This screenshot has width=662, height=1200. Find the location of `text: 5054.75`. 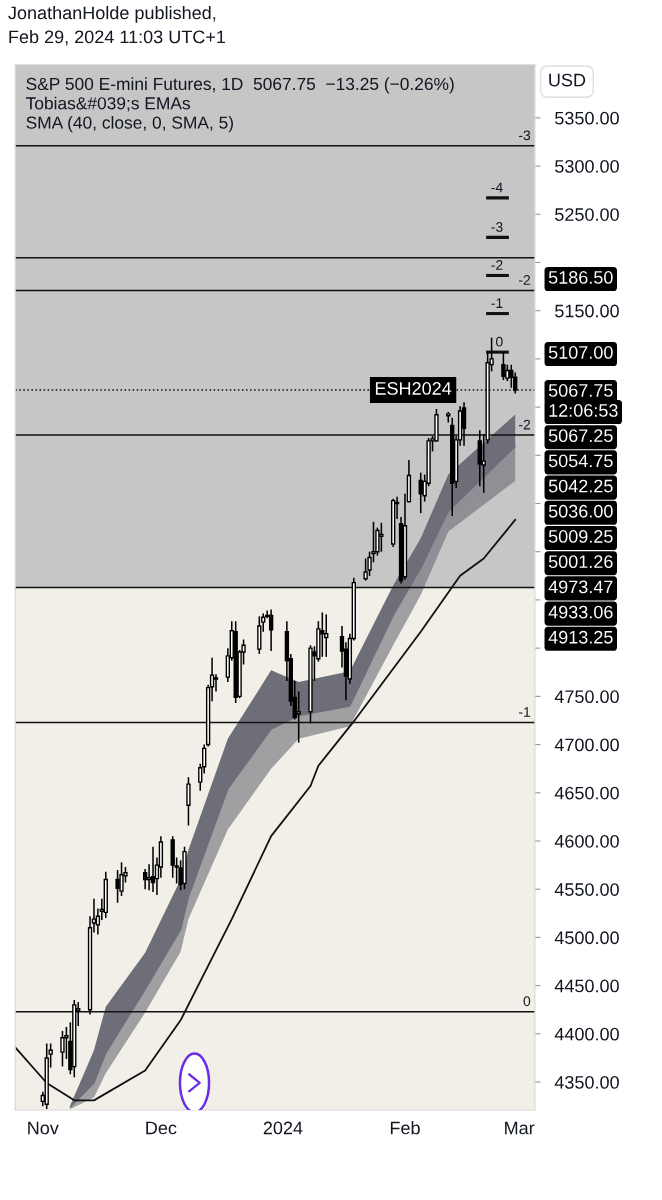

text: 5054.75 is located at coordinates (580, 461).